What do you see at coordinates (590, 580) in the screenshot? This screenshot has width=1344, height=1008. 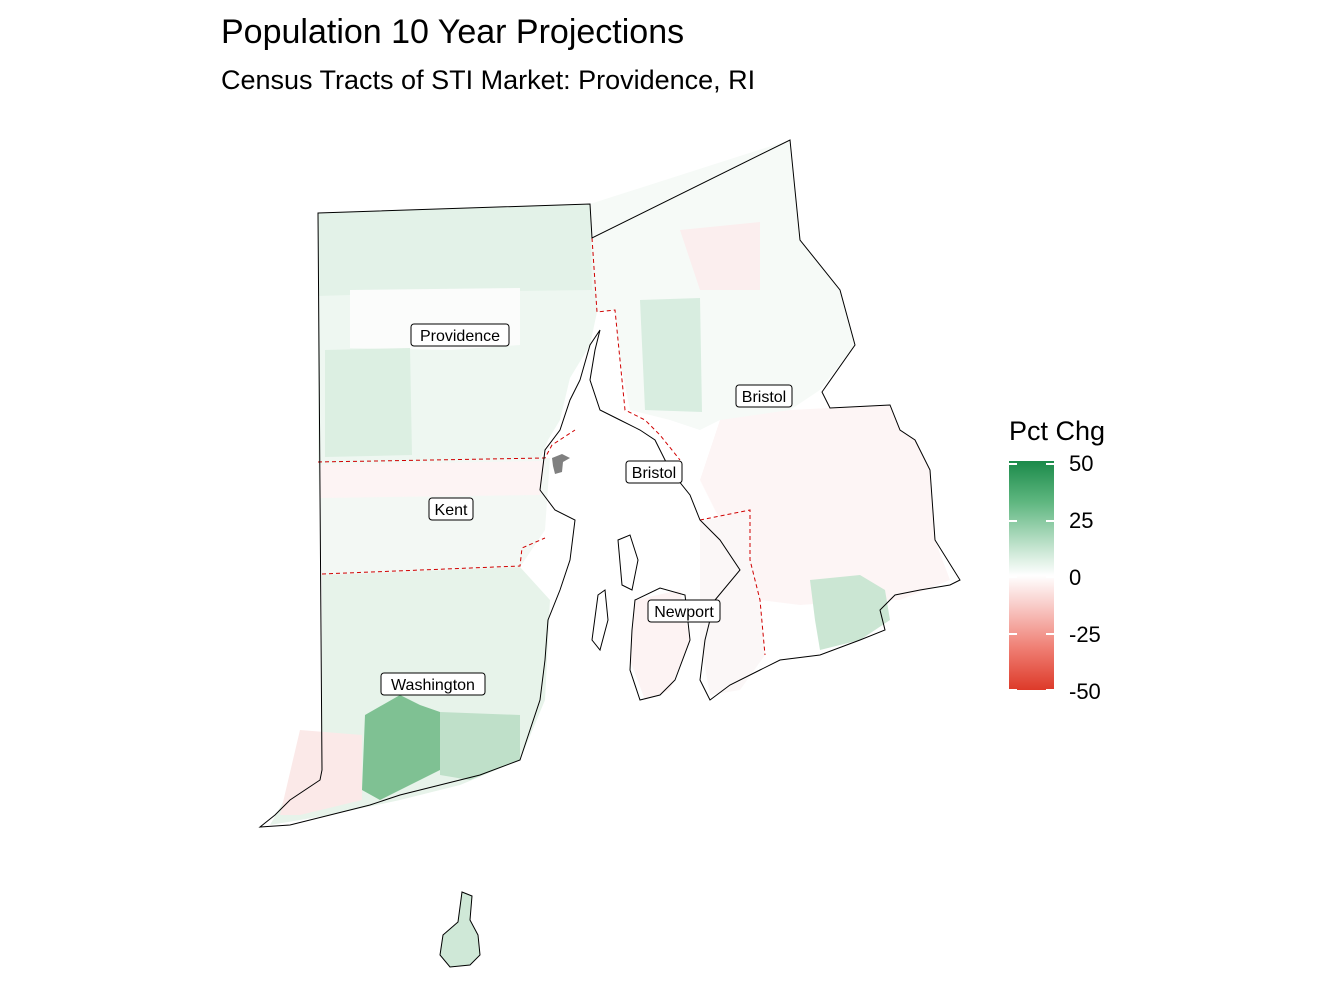 I see `narragansett-bay` at bounding box center [590, 580].